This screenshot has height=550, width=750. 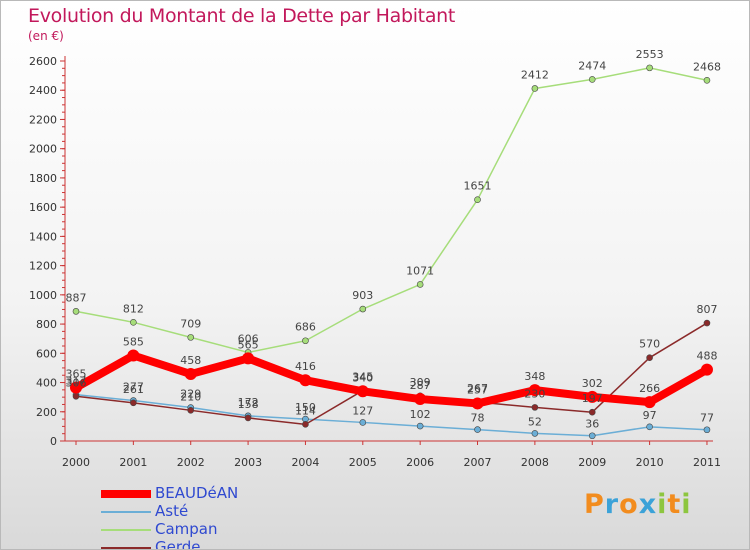 What do you see at coordinates (612, 504) in the screenshot?
I see `logo-letter: r` at bounding box center [612, 504].